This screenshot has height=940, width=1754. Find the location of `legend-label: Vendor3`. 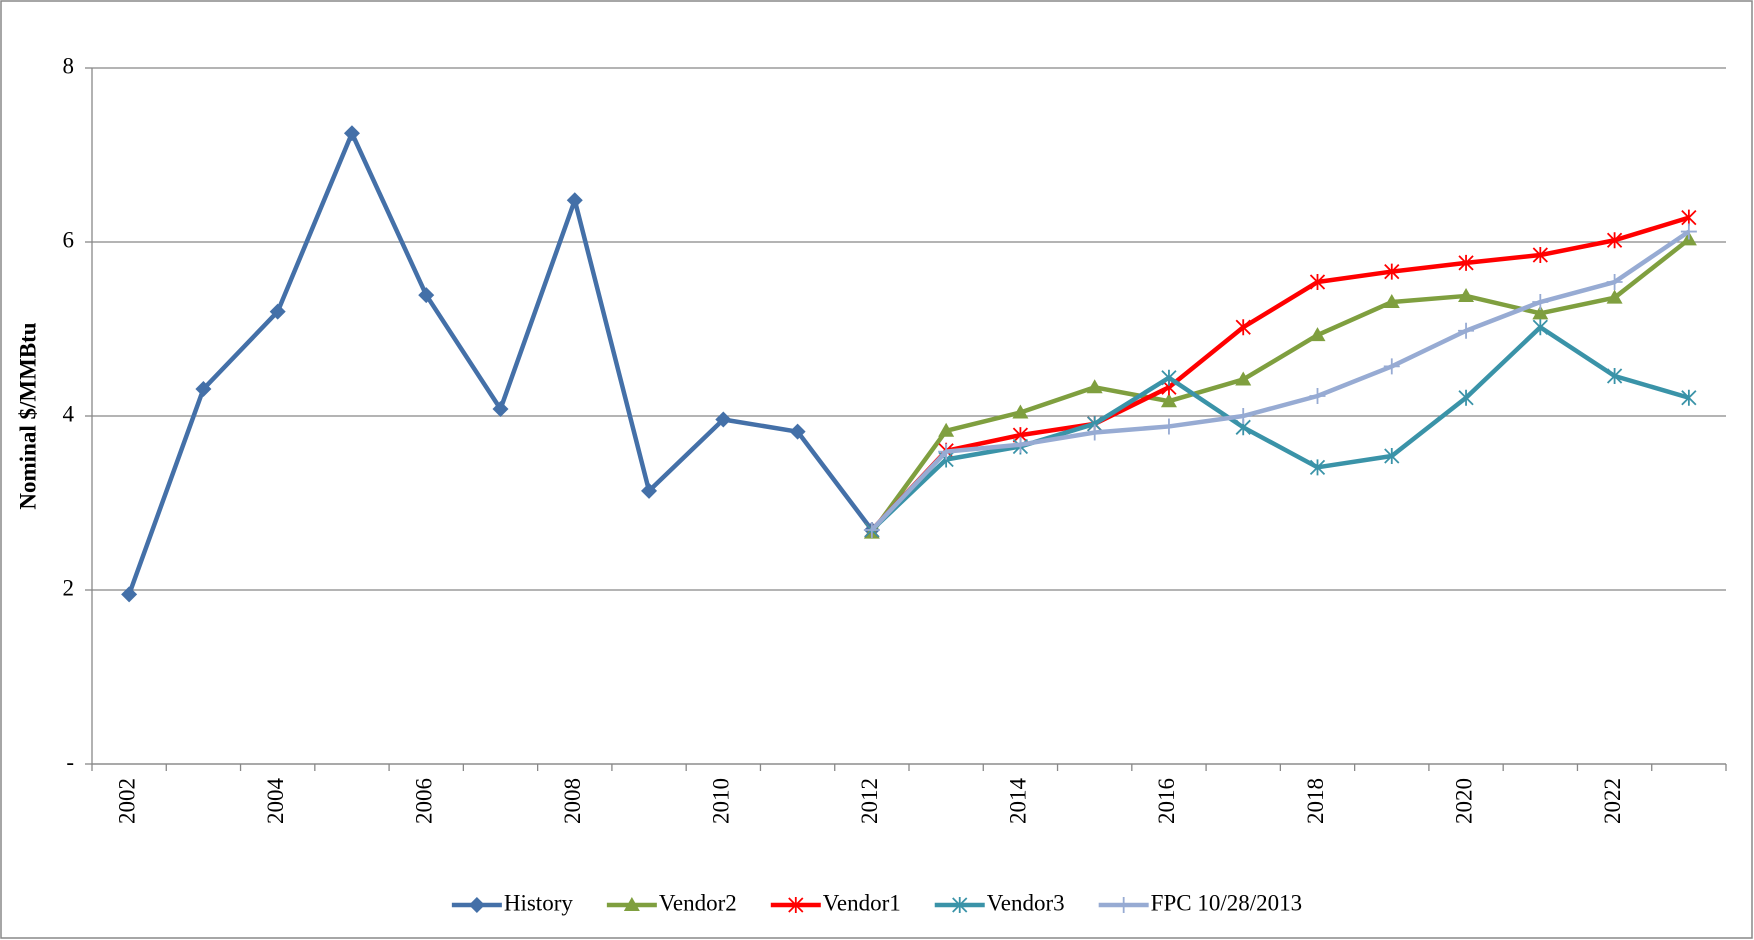

legend-label: Vendor3 is located at coordinates (1026, 902).